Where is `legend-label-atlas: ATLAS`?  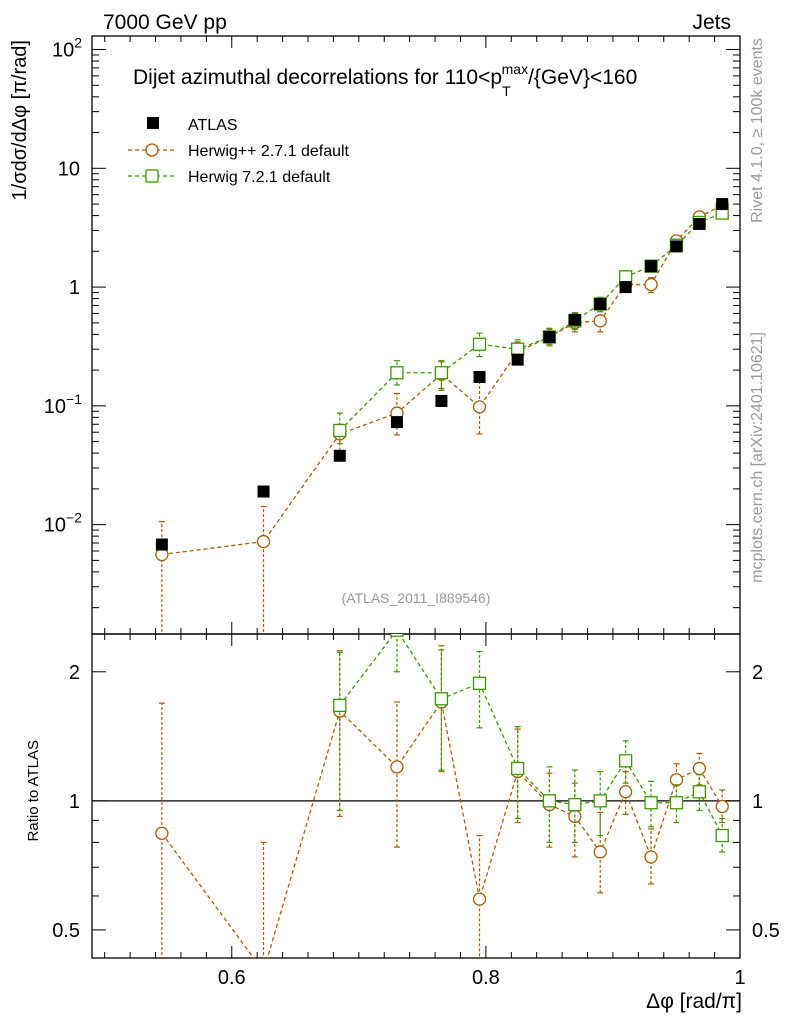 legend-label-atlas: ATLAS is located at coordinates (213, 125).